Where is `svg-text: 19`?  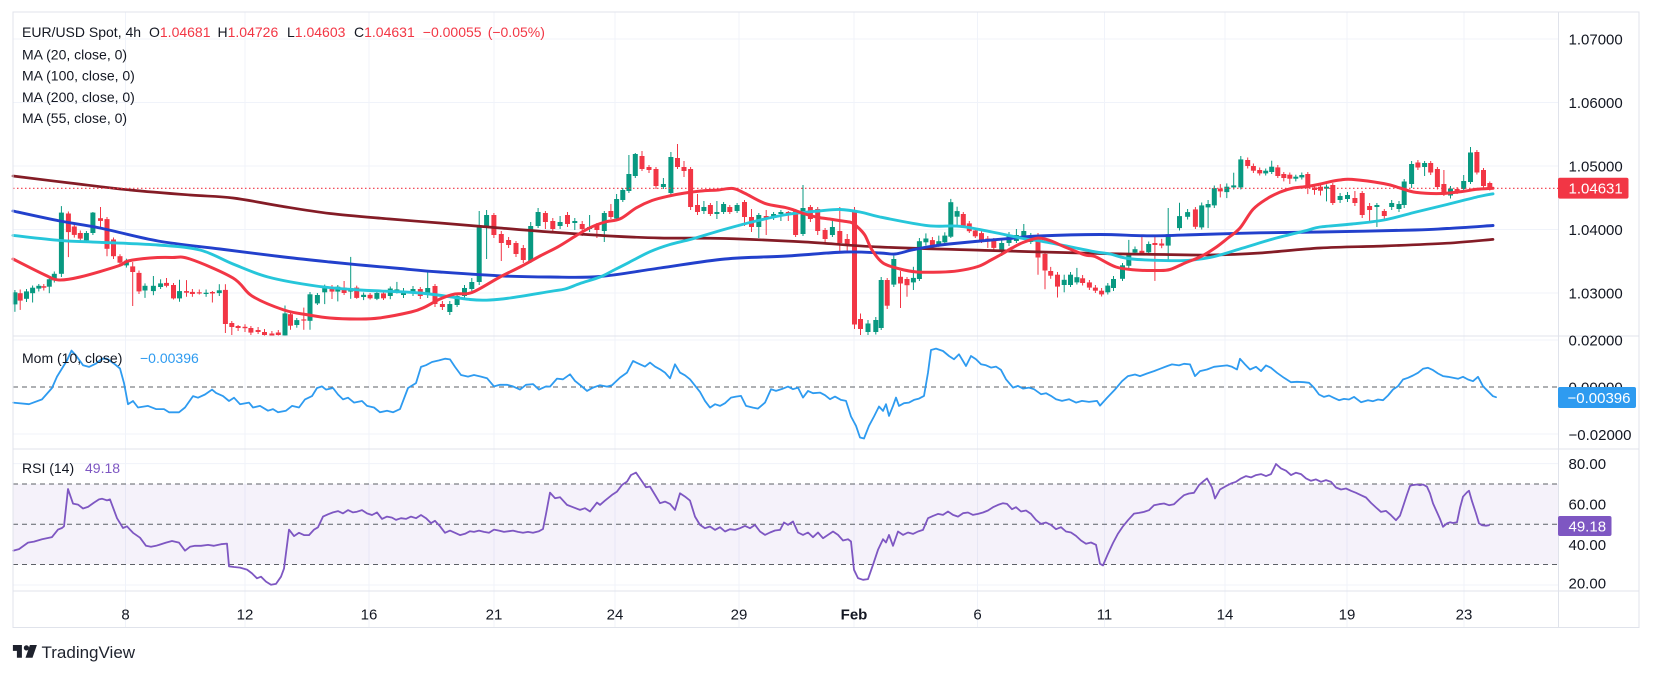 svg-text: 19 is located at coordinates (1347, 614).